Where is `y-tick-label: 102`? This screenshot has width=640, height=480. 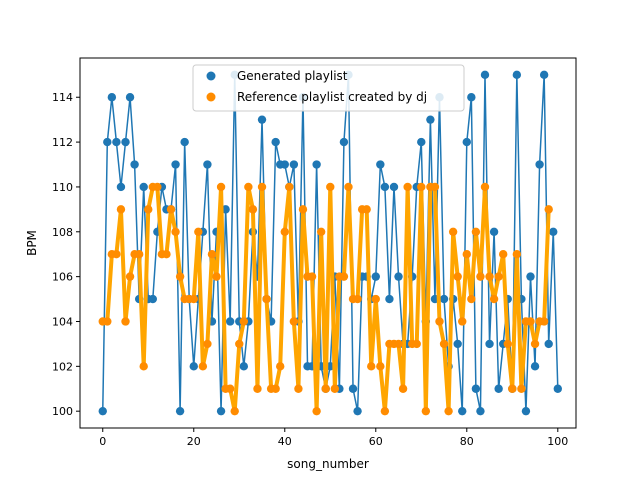 y-tick-label: 102 is located at coordinates (62, 366).